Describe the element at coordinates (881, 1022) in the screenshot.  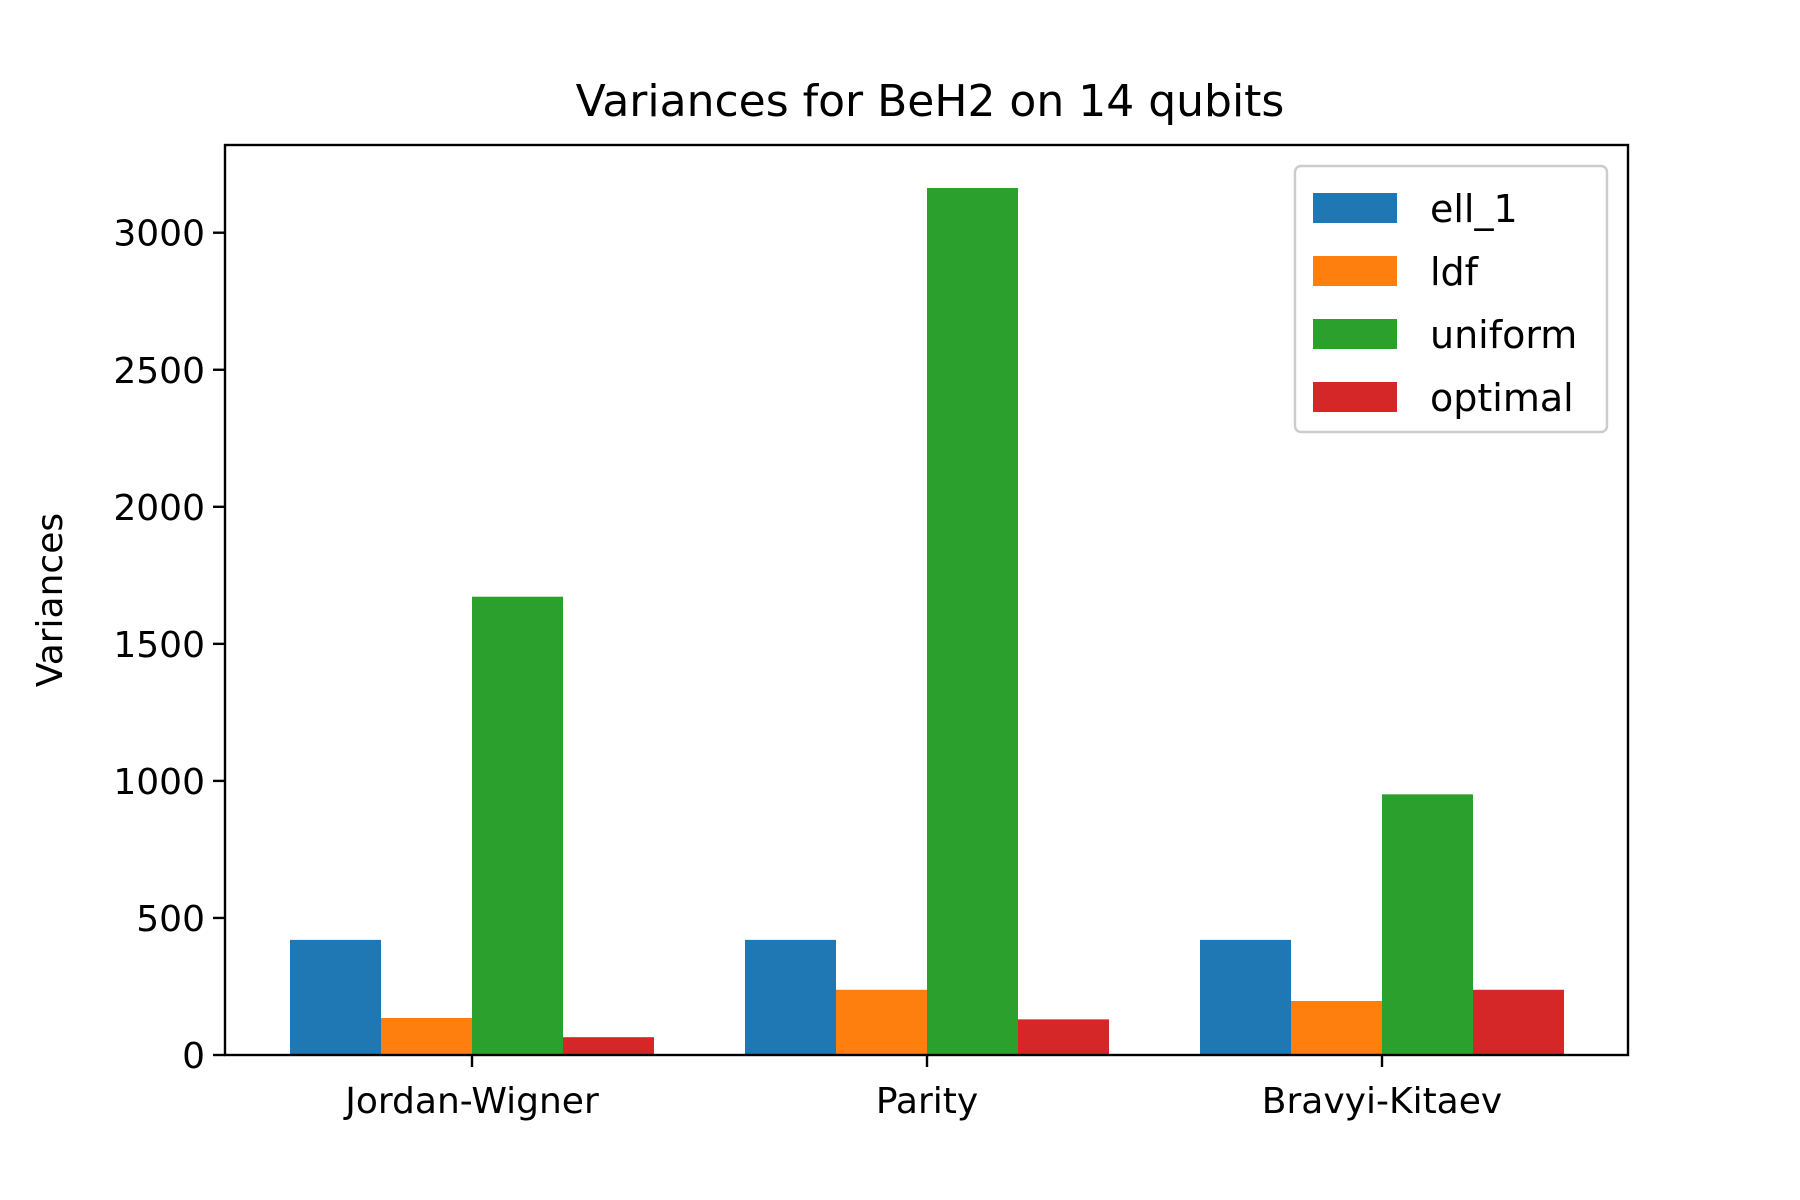
I see `bar-ldf-parity` at that location.